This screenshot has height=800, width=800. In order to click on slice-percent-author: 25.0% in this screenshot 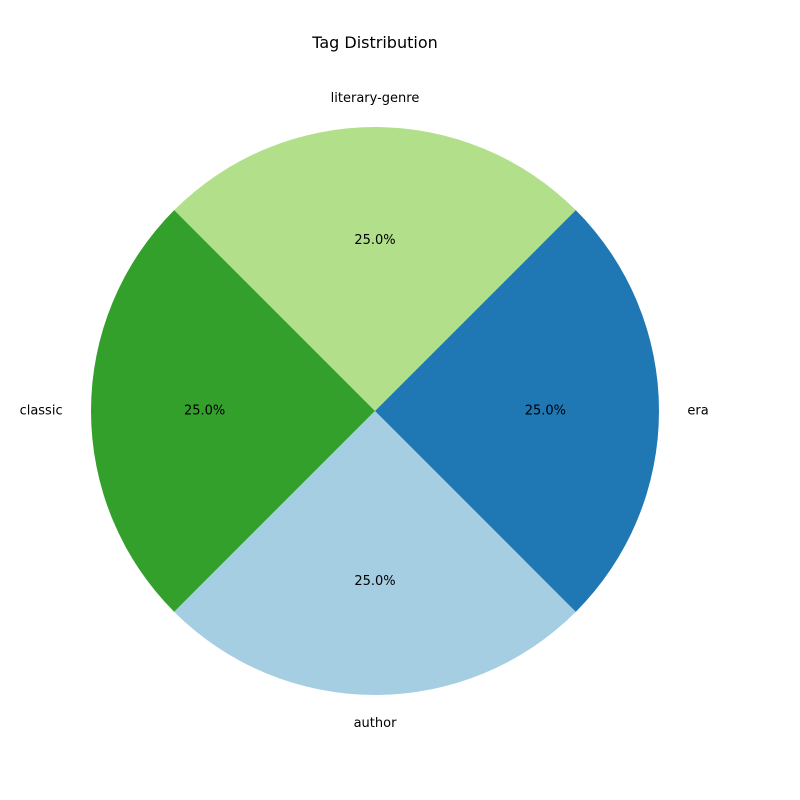, I will do `click(374, 581)`.